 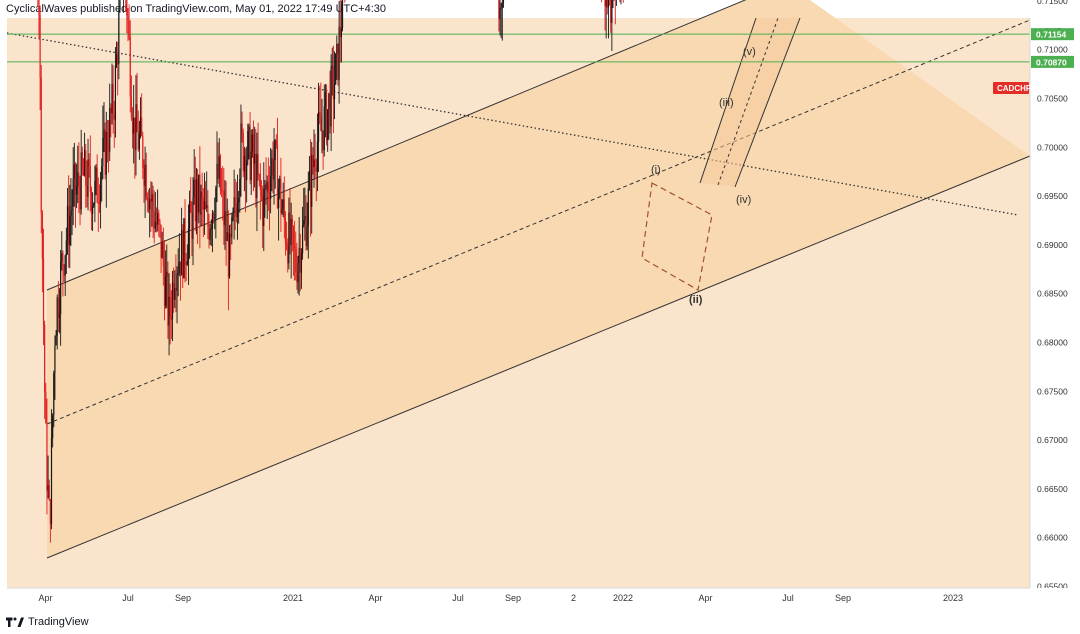 What do you see at coordinates (1052, 294) in the screenshot?
I see `y-tick-label: 0.68500` at bounding box center [1052, 294].